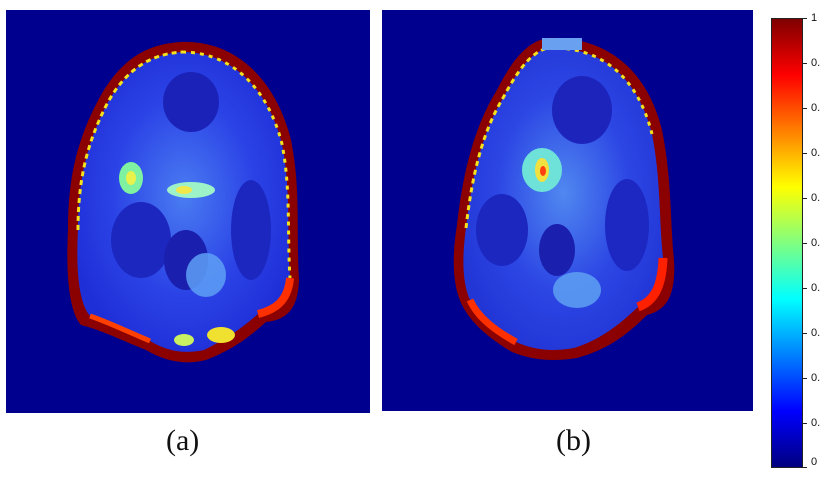 The image size is (827, 478). I want to click on colorbar, so click(787, 243).